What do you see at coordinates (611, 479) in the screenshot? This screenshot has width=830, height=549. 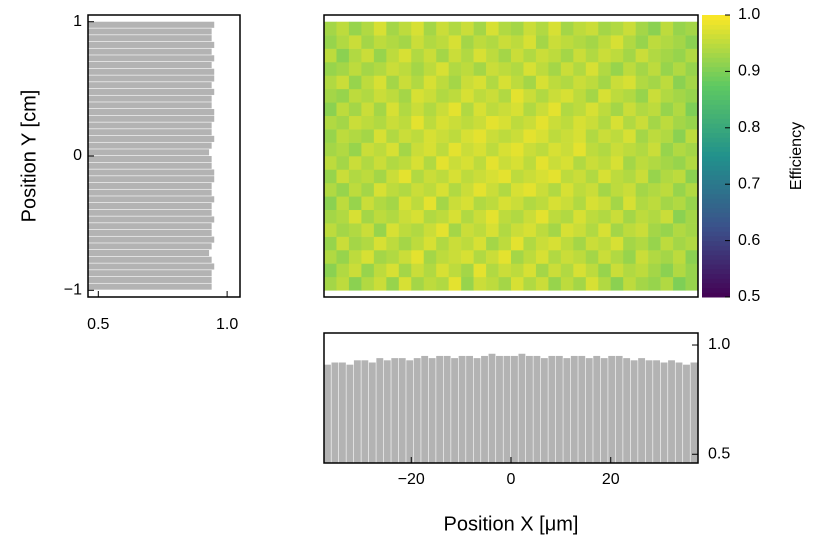 I see `x-tick-label: 20` at bounding box center [611, 479].